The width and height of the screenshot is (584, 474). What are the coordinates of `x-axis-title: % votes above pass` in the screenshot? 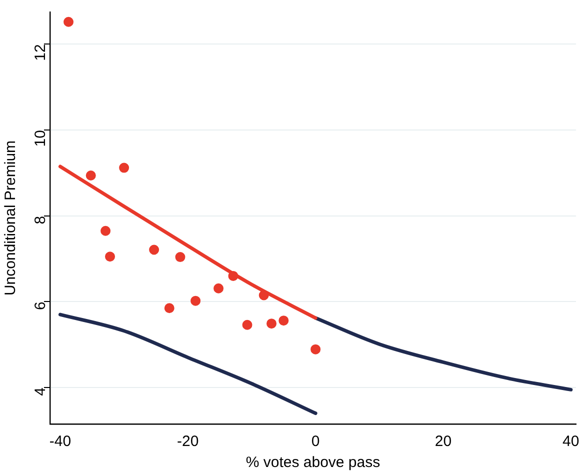 It's located at (313, 463).